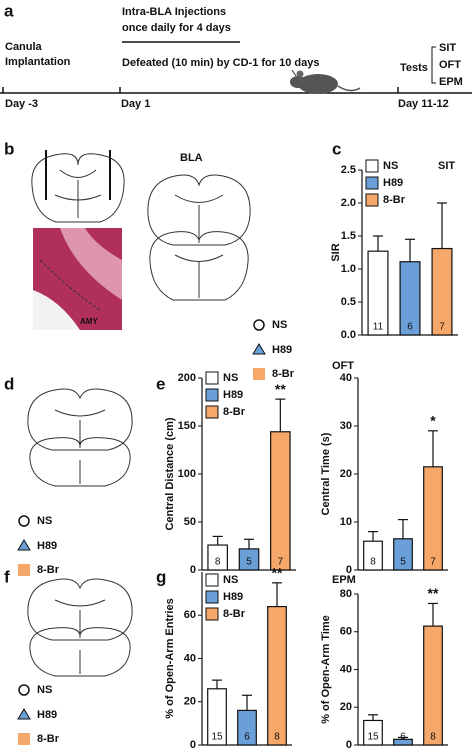  I want to click on region-label: AMY, so click(89, 321).